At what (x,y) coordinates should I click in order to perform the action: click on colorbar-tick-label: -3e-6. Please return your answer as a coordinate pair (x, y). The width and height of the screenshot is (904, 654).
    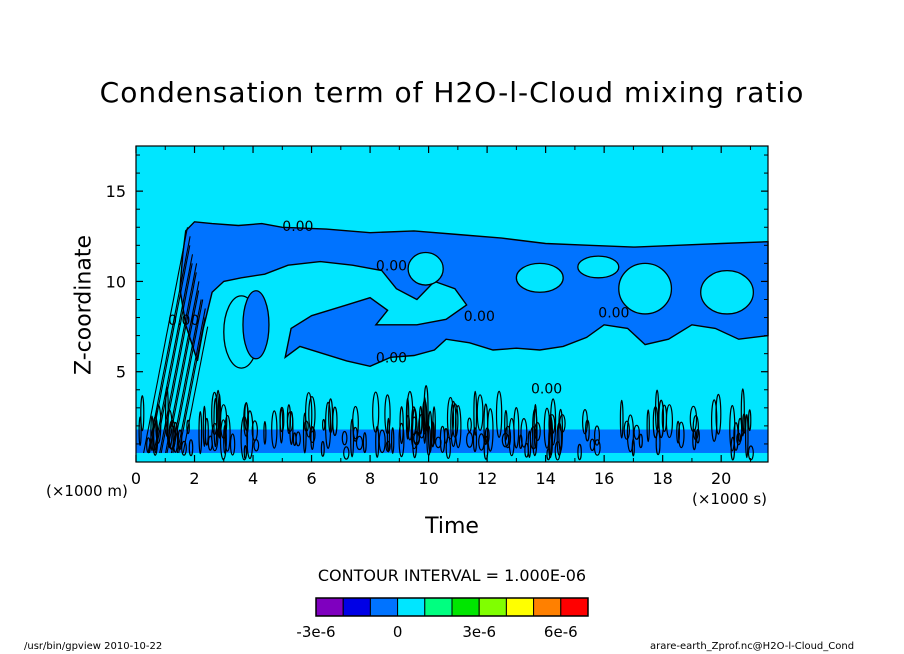
    Looking at the image, I should click on (315, 632).